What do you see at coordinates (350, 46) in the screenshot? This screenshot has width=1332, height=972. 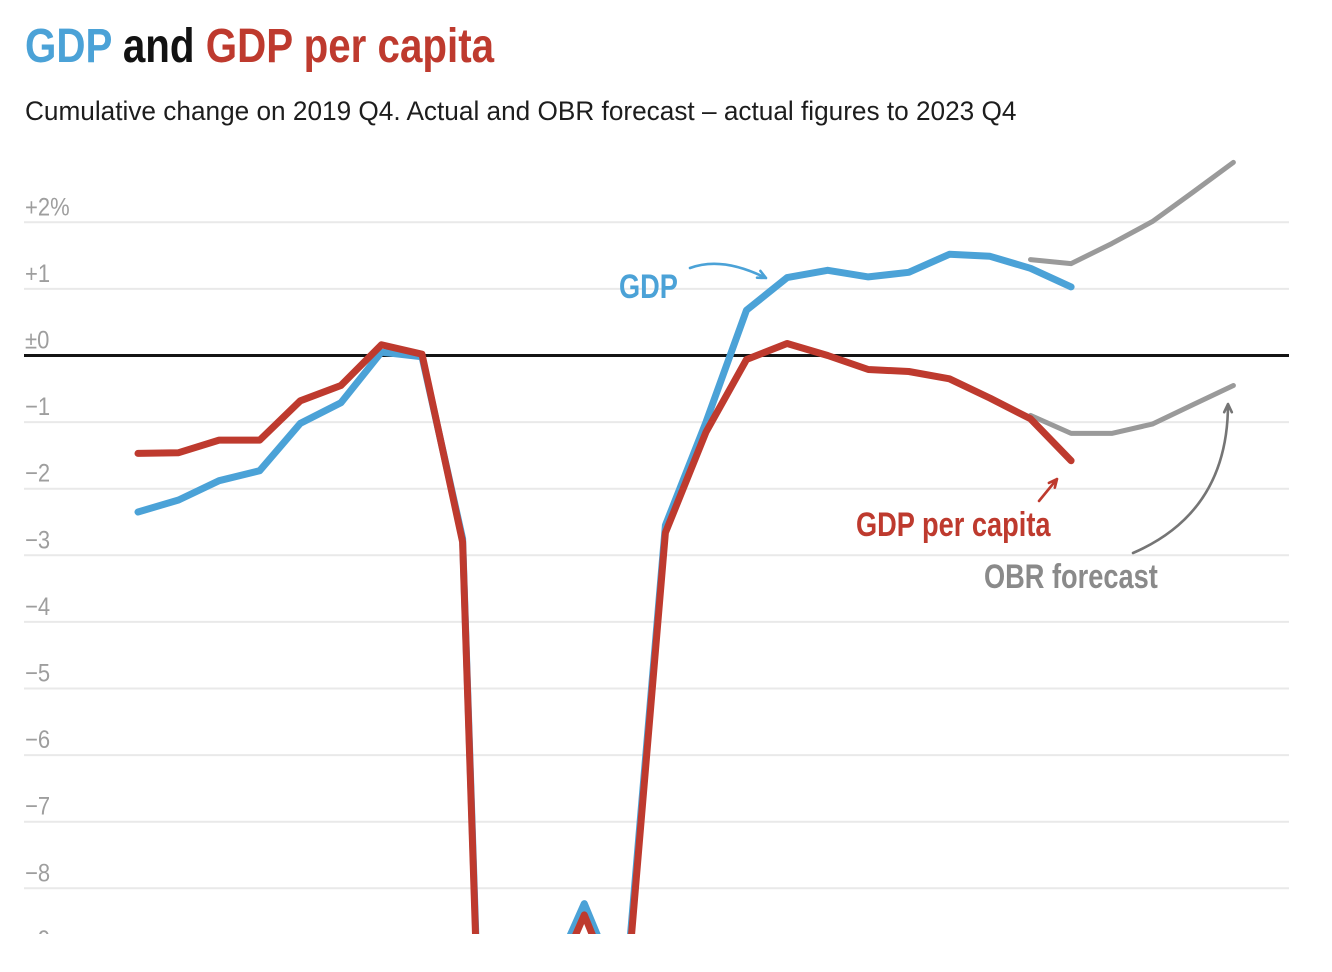 I see `title-gdp-per-capita: GDP per capita` at bounding box center [350, 46].